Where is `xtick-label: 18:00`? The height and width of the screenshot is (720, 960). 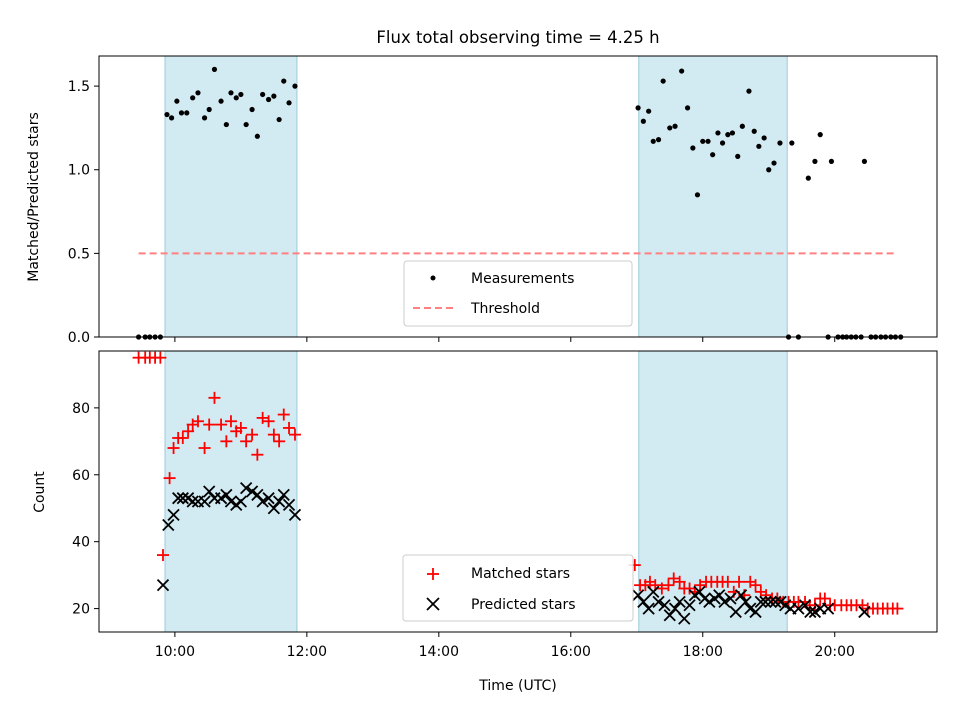 xtick-label: 18:00 is located at coordinates (703, 652).